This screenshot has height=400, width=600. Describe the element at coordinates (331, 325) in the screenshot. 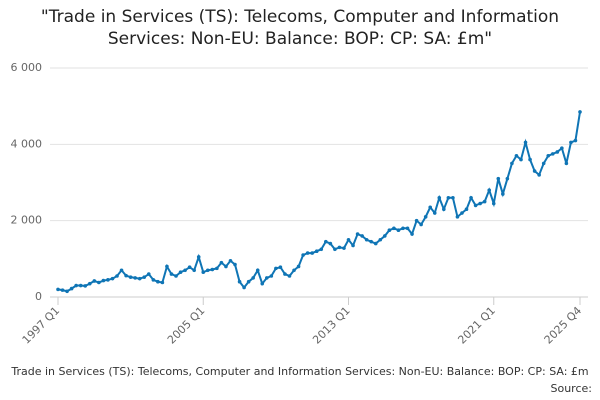

I see `x-tick-label: 2013 Q1` at that location.